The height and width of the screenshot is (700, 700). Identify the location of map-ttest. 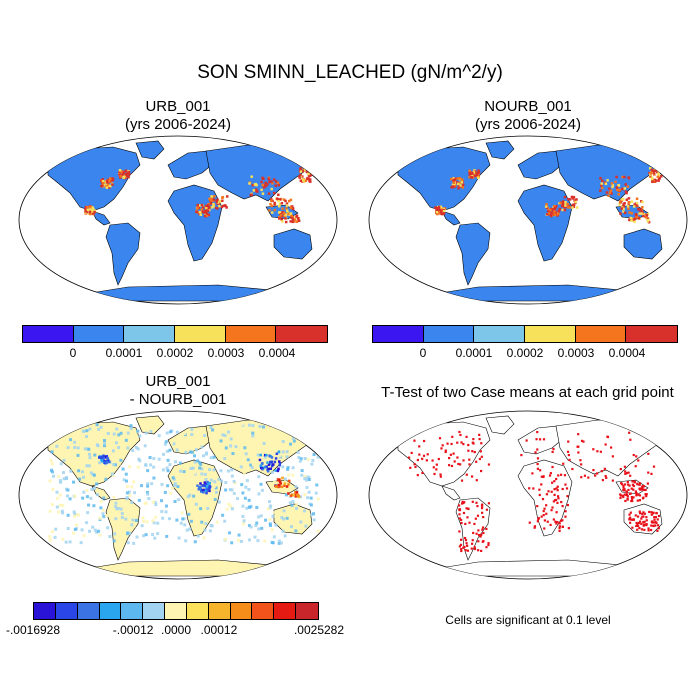
(528, 495).